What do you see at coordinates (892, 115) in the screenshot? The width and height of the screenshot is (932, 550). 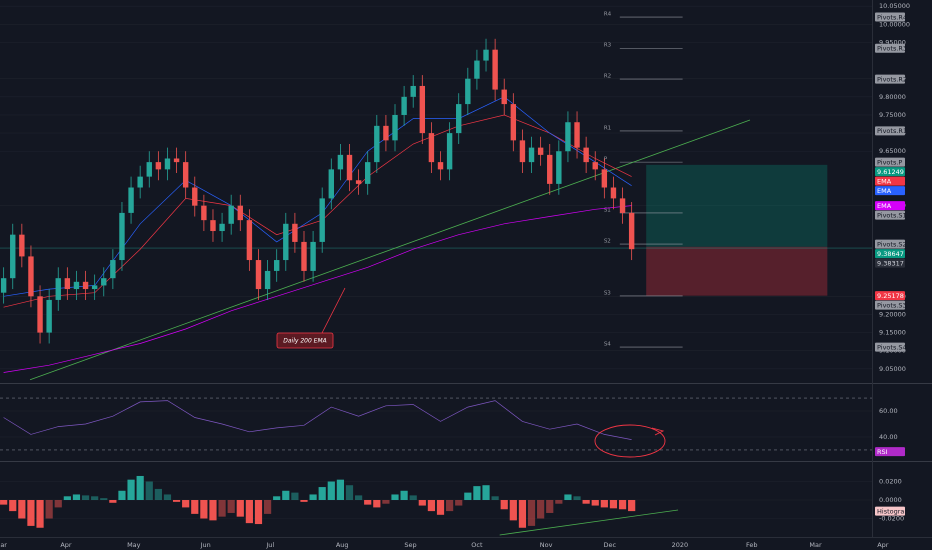 I see `y-tick-label: 9.75000` at bounding box center [892, 115].